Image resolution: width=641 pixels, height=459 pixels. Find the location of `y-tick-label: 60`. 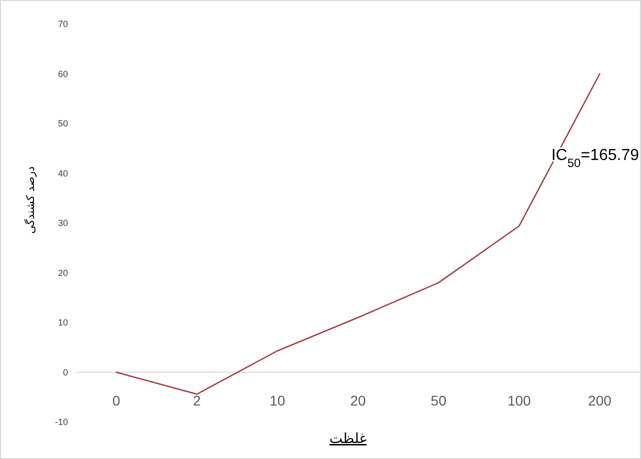

y-tick-label: 60 is located at coordinates (63, 73).